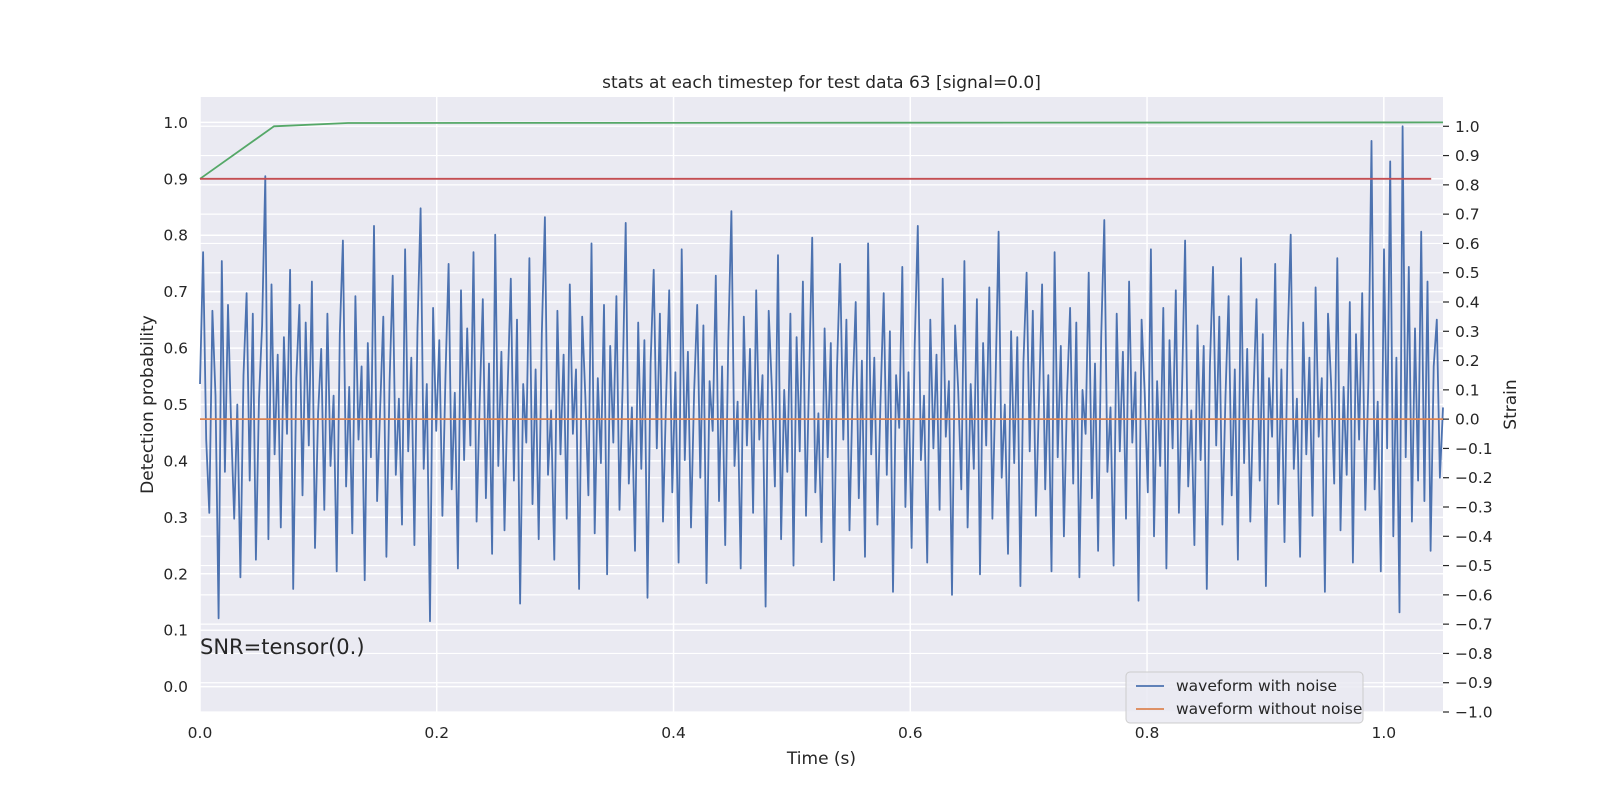 The width and height of the screenshot is (1600, 800). Describe the element at coordinates (1467, 156) in the screenshot. I see `y-right-tick-label: 0.9` at that location.